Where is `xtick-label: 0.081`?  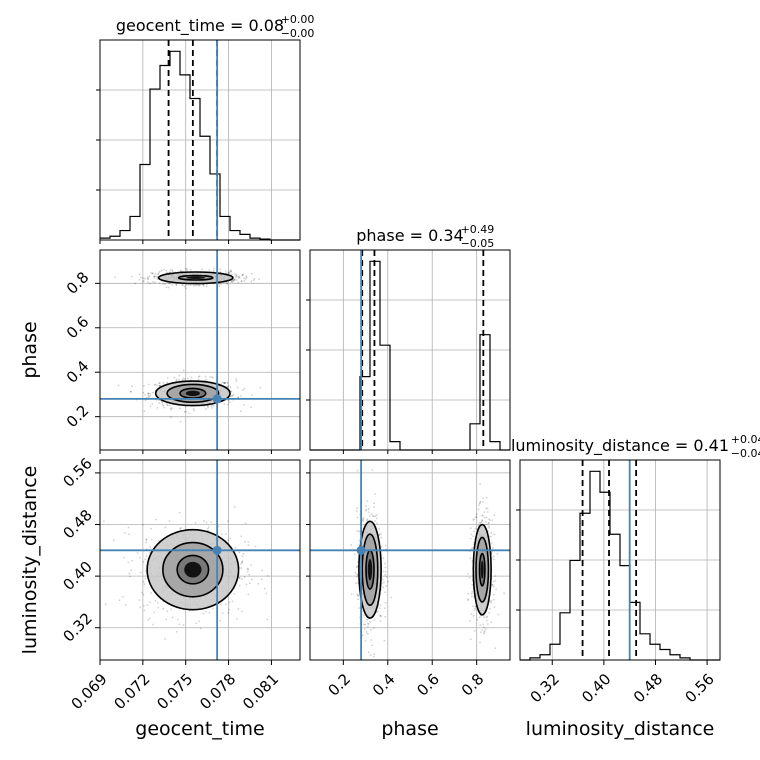 xtick-label: 0.081 is located at coordinates (260, 691).